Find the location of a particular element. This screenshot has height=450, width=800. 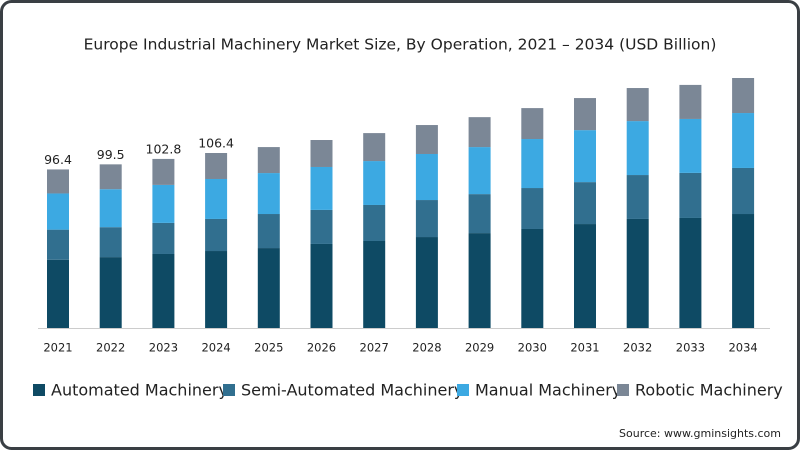

total-label: 99.5 is located at coordinates (111, 154).